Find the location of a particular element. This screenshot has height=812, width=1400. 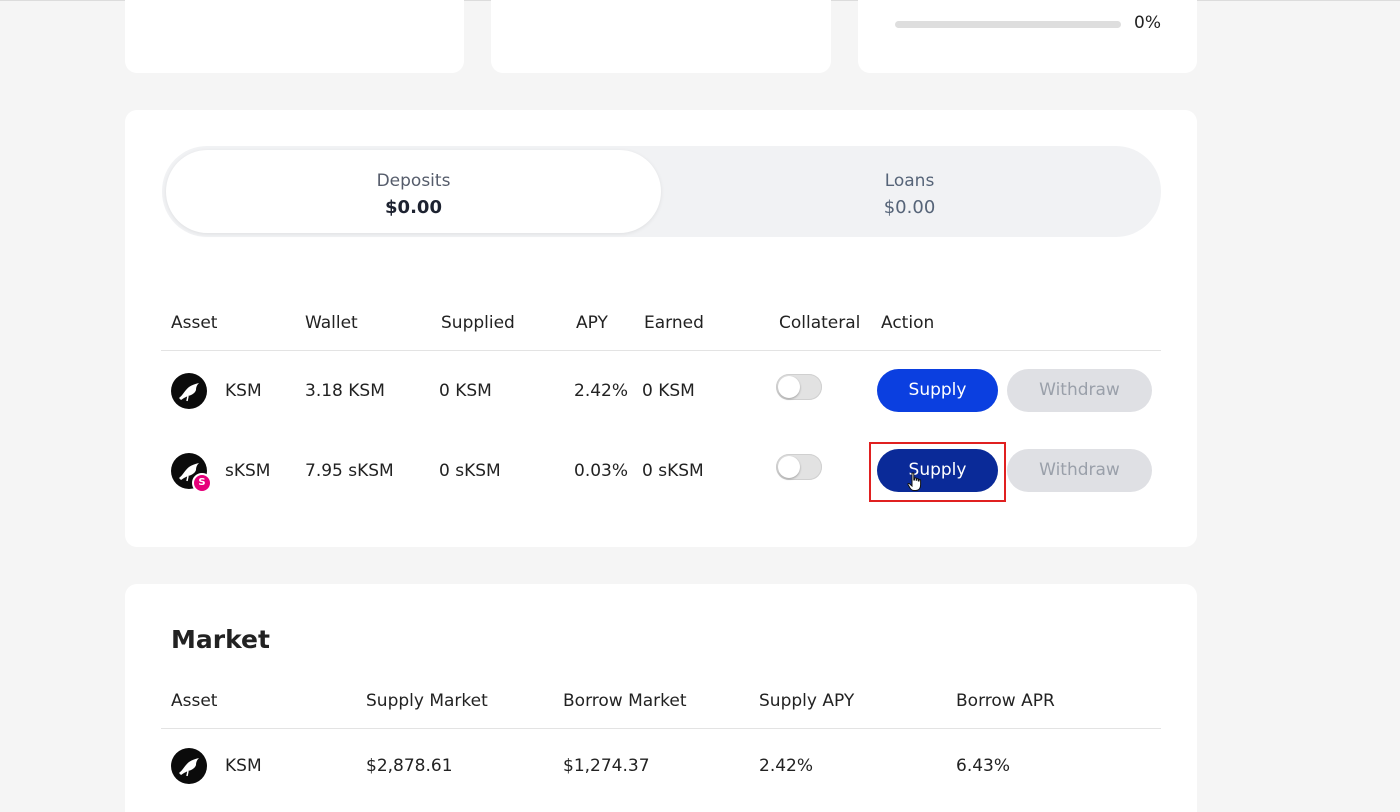

tab-deposits-label: Deposits is located at coordinates (413, 181).